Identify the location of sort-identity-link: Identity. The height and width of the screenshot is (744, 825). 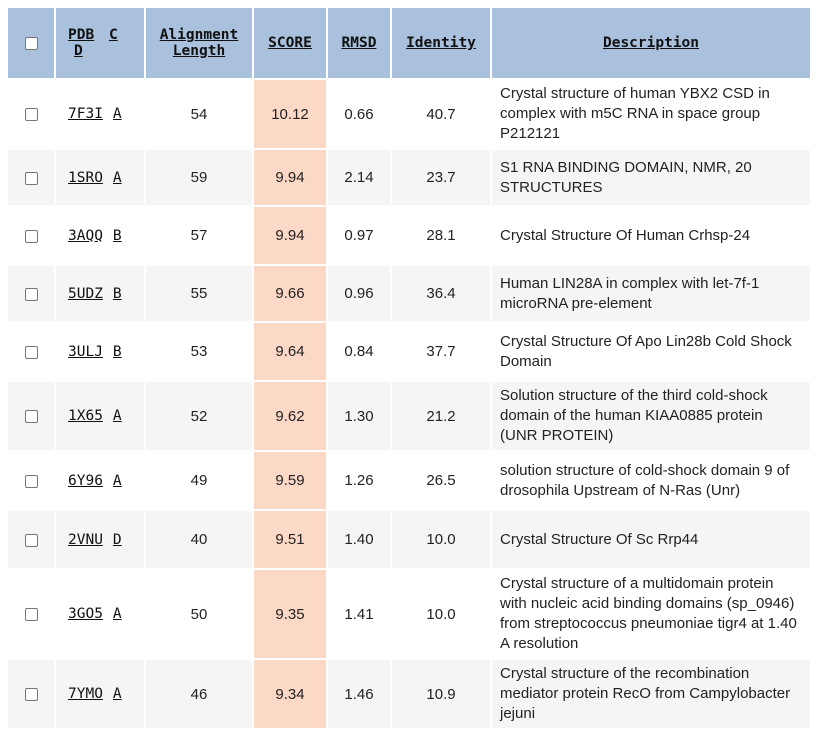
(441, 43).